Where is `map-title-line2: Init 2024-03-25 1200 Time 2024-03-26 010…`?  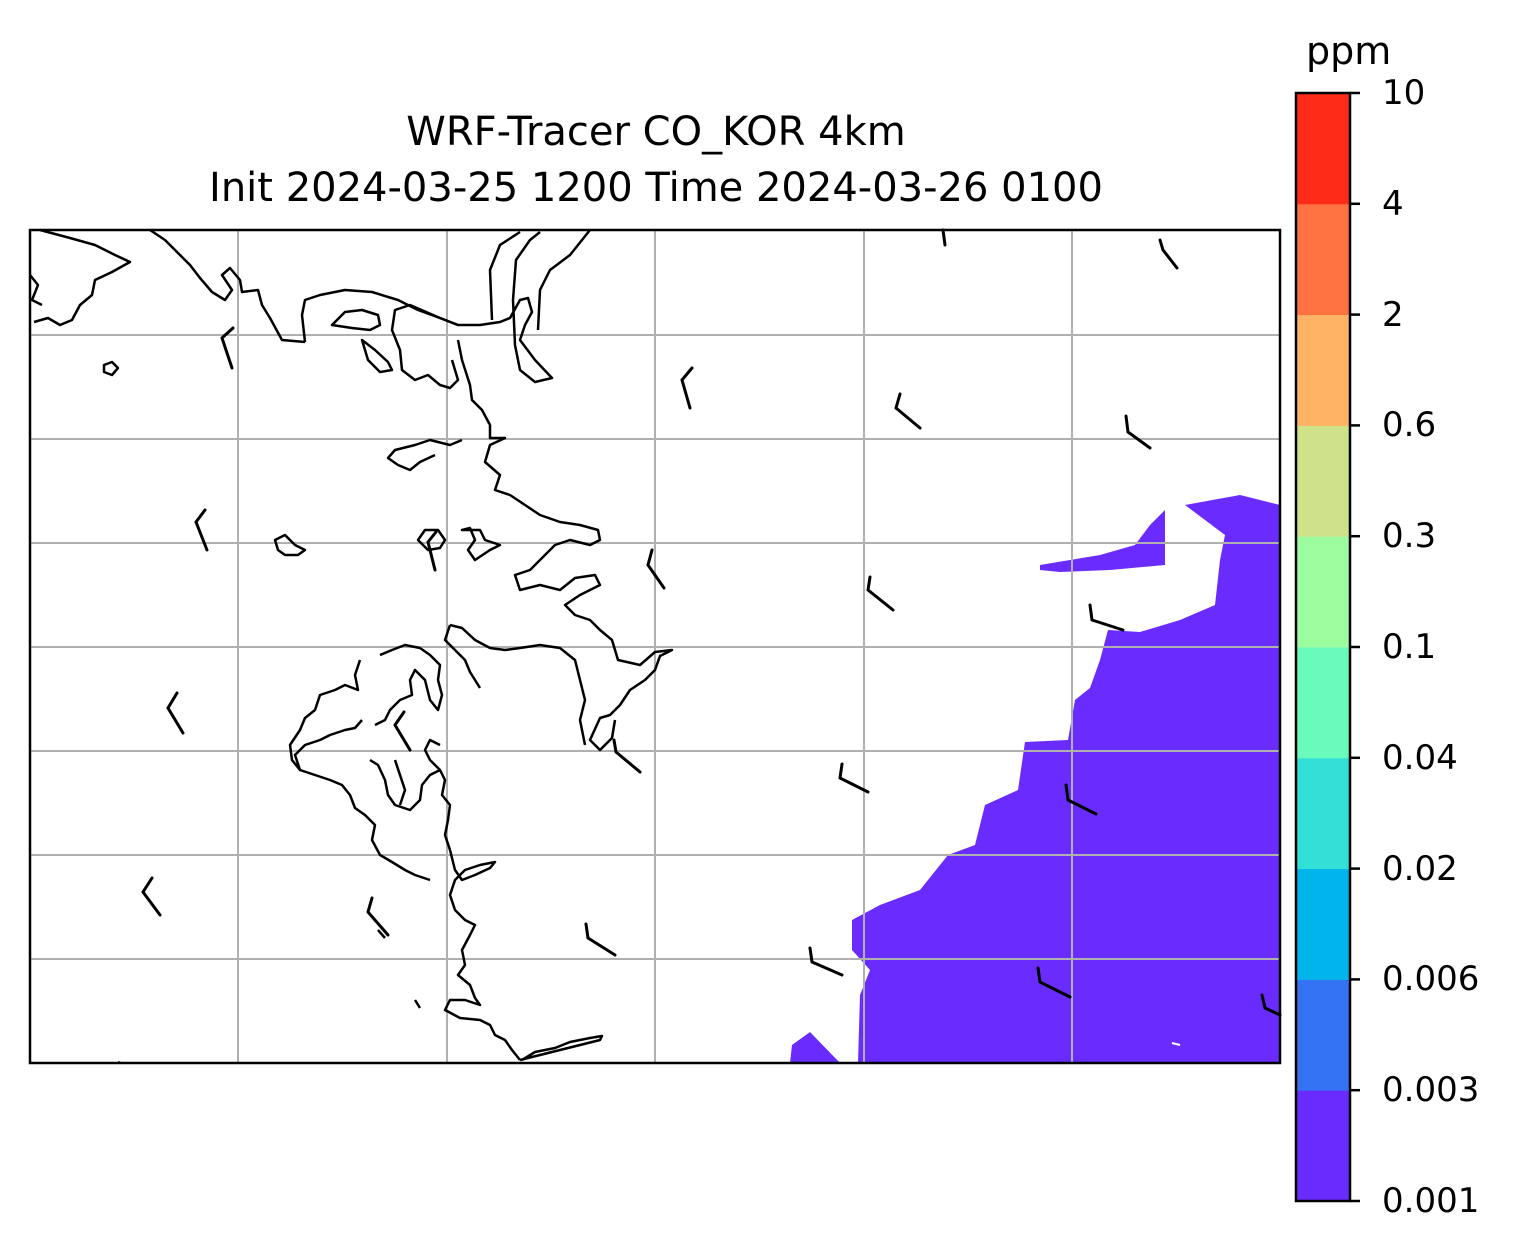
map-title-line2: Init 2024-03-25 1200 Time 2024-03-26 010… is located at coordinates (656, 188).